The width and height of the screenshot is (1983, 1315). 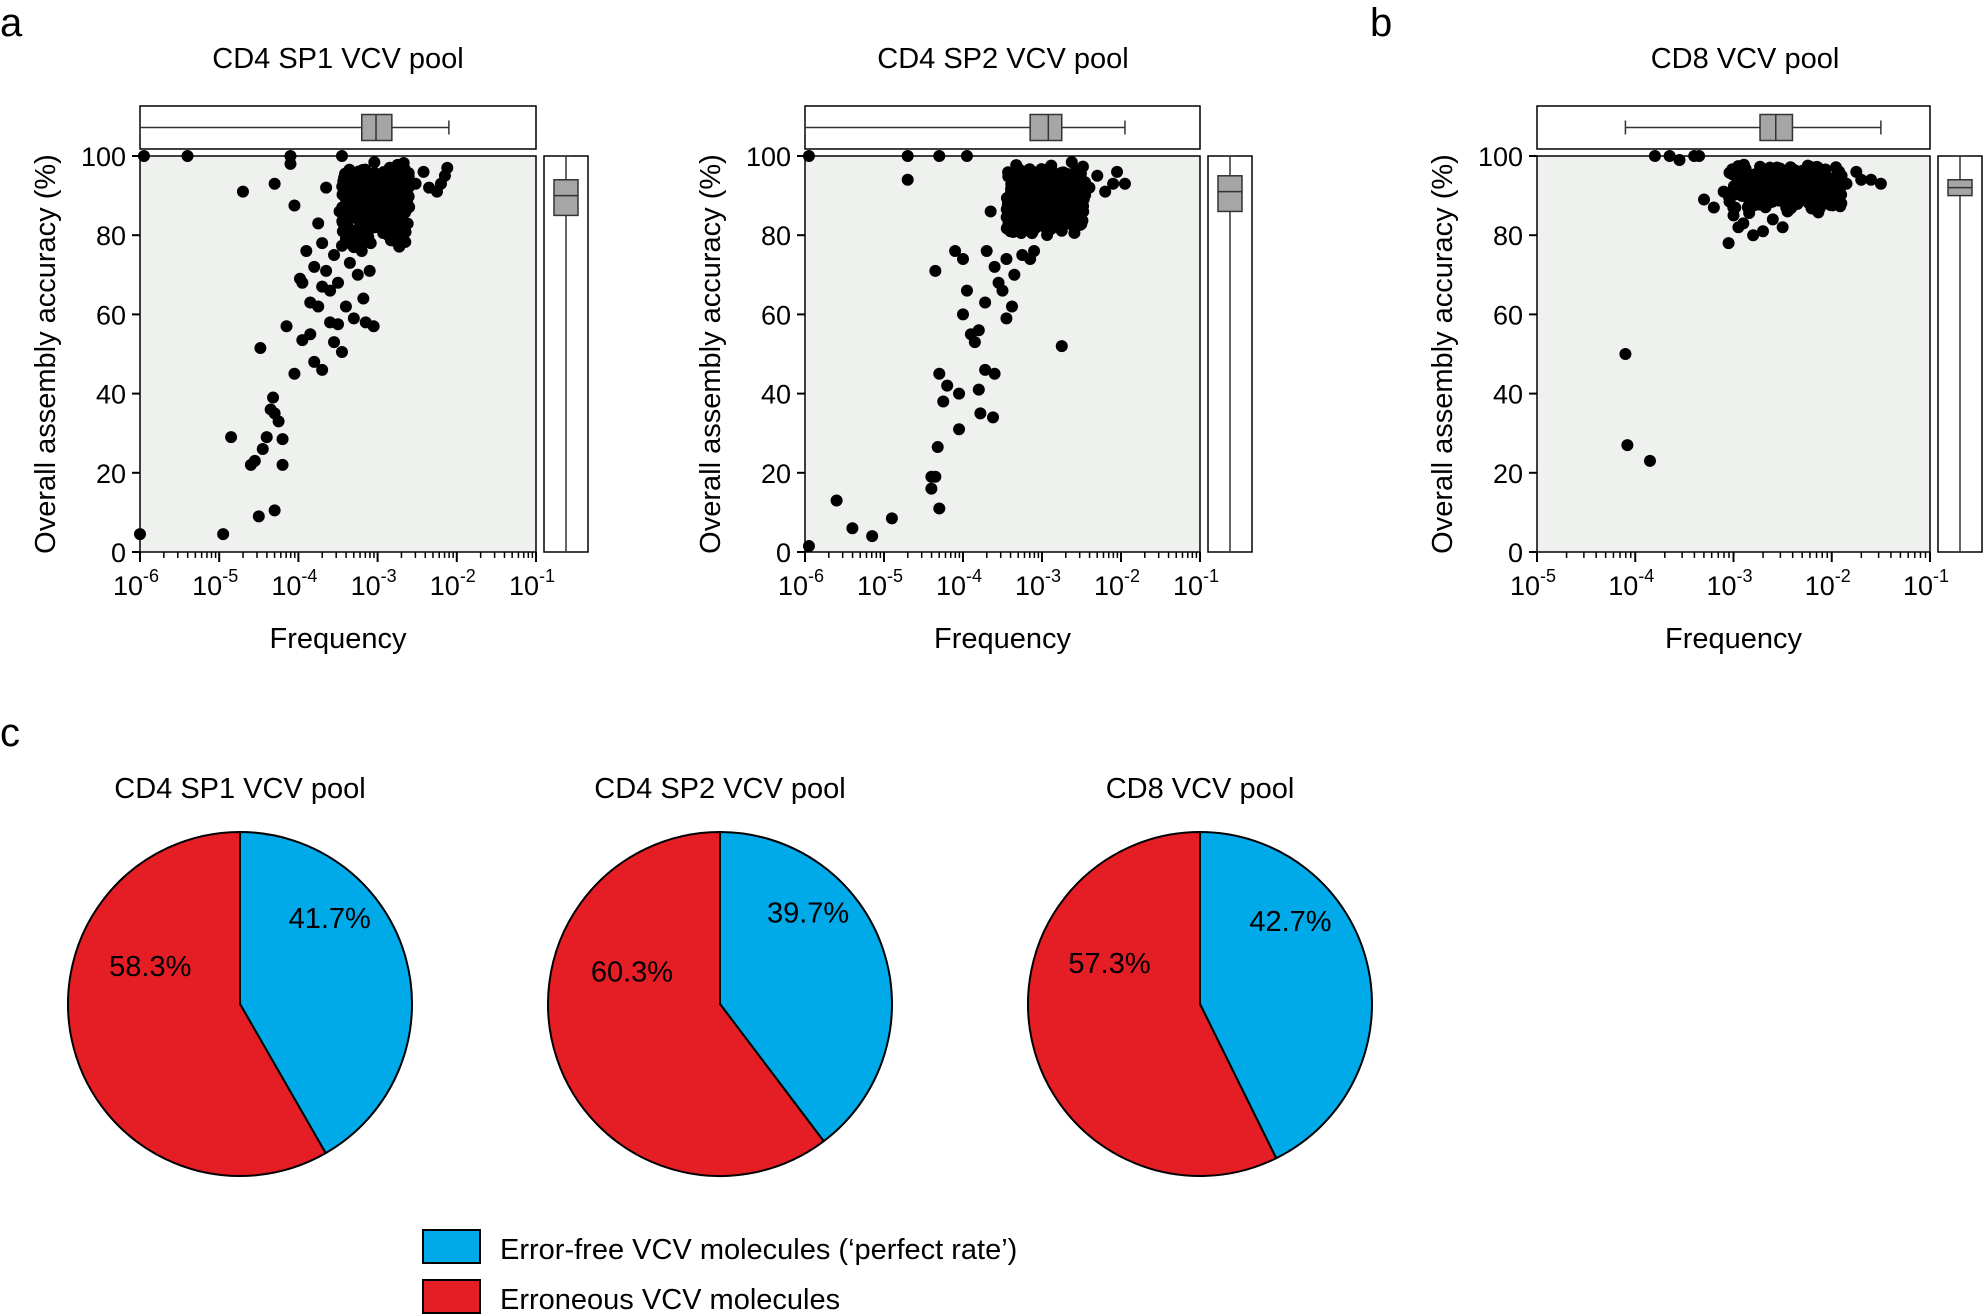 I want to click on plot-area, so click(x=1002, y=354).